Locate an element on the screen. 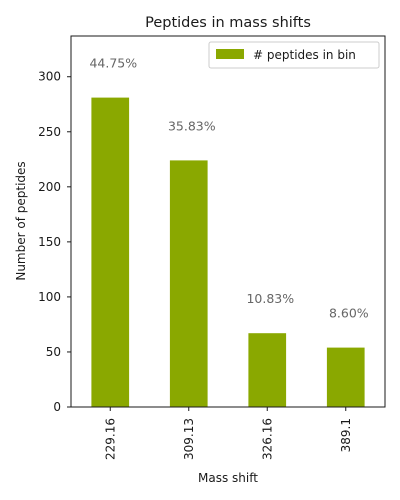  y-tick-label: 250 is located at coordinates (49, 132).